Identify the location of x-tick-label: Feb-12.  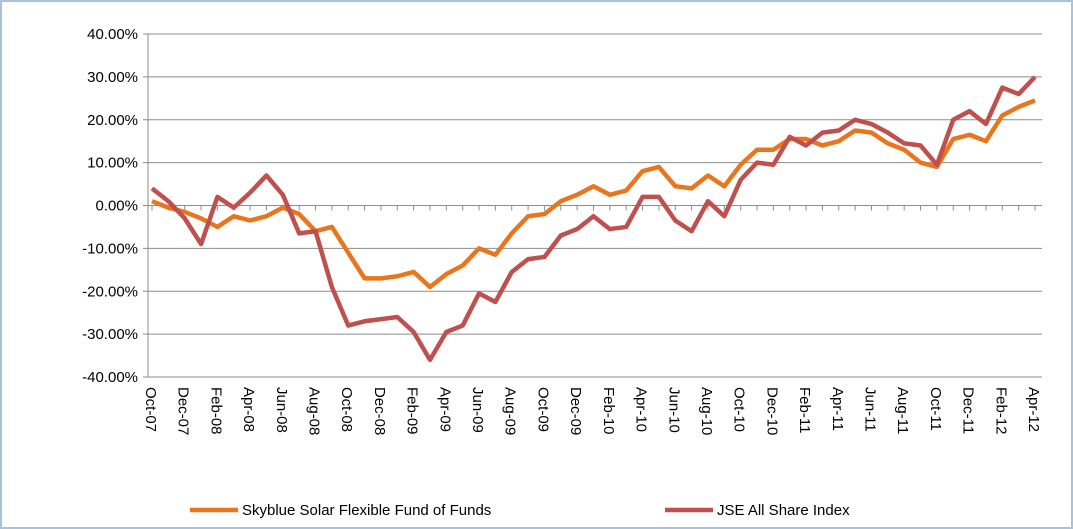
(1000, 411).